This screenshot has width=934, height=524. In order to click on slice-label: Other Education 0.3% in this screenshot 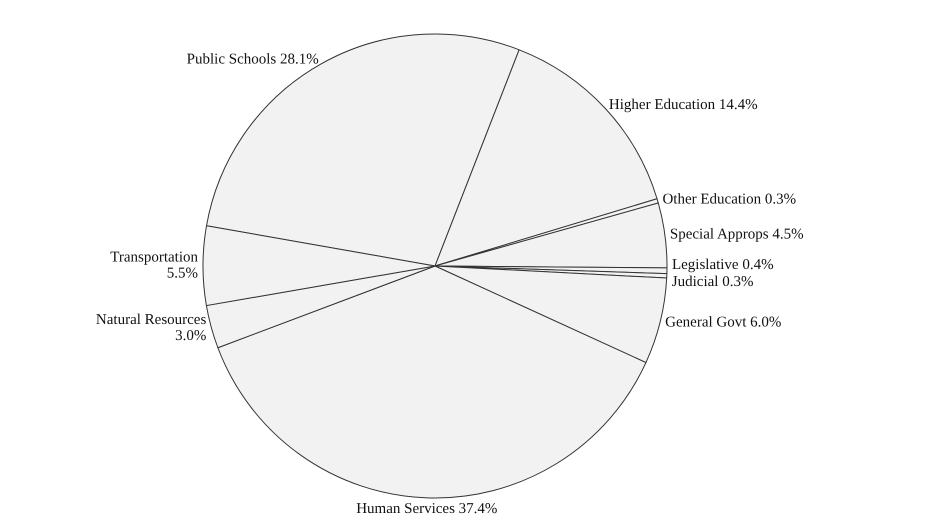, I will do `click(729, 199)`.